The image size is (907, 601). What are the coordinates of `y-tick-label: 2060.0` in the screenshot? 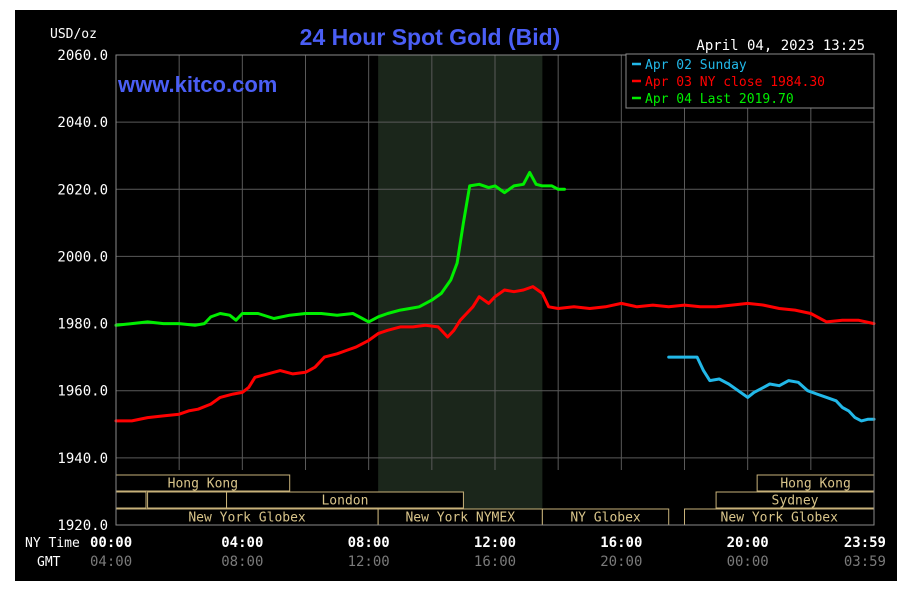 It's located at (82, 56).